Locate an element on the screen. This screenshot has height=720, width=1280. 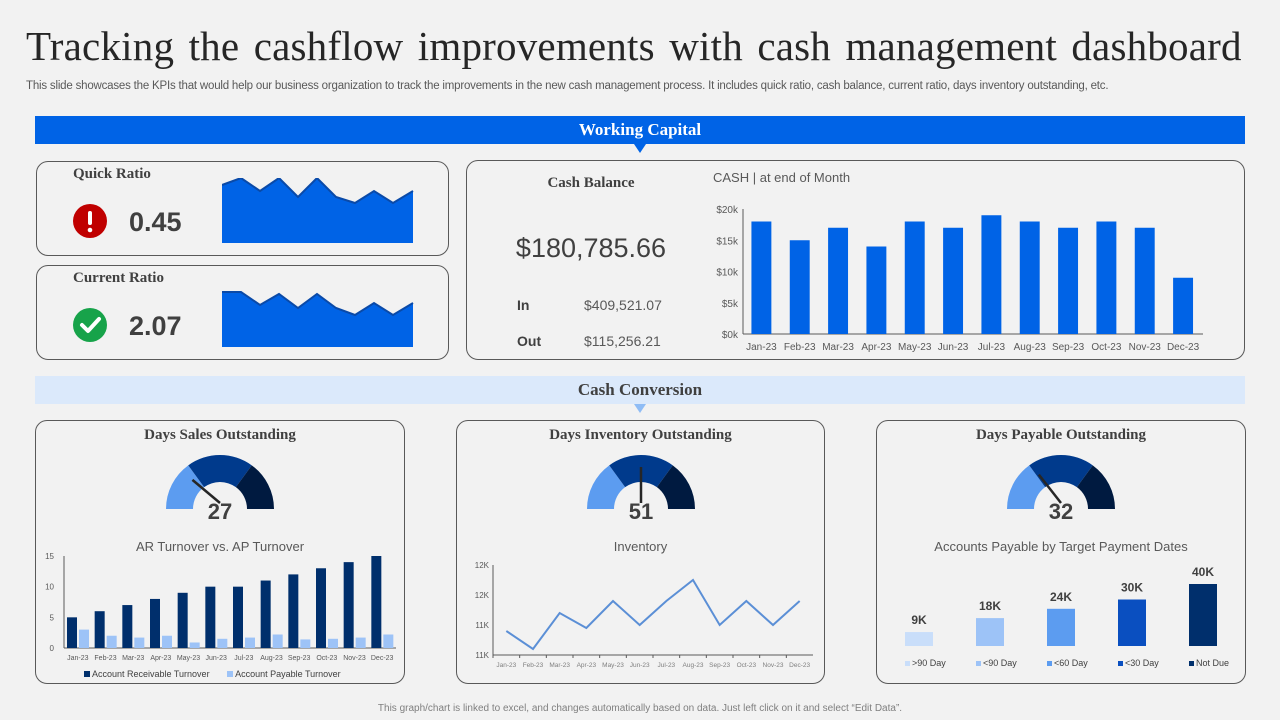
current-ratio-card: Current Ratio 2.07 is located at coordinates (242, 312).